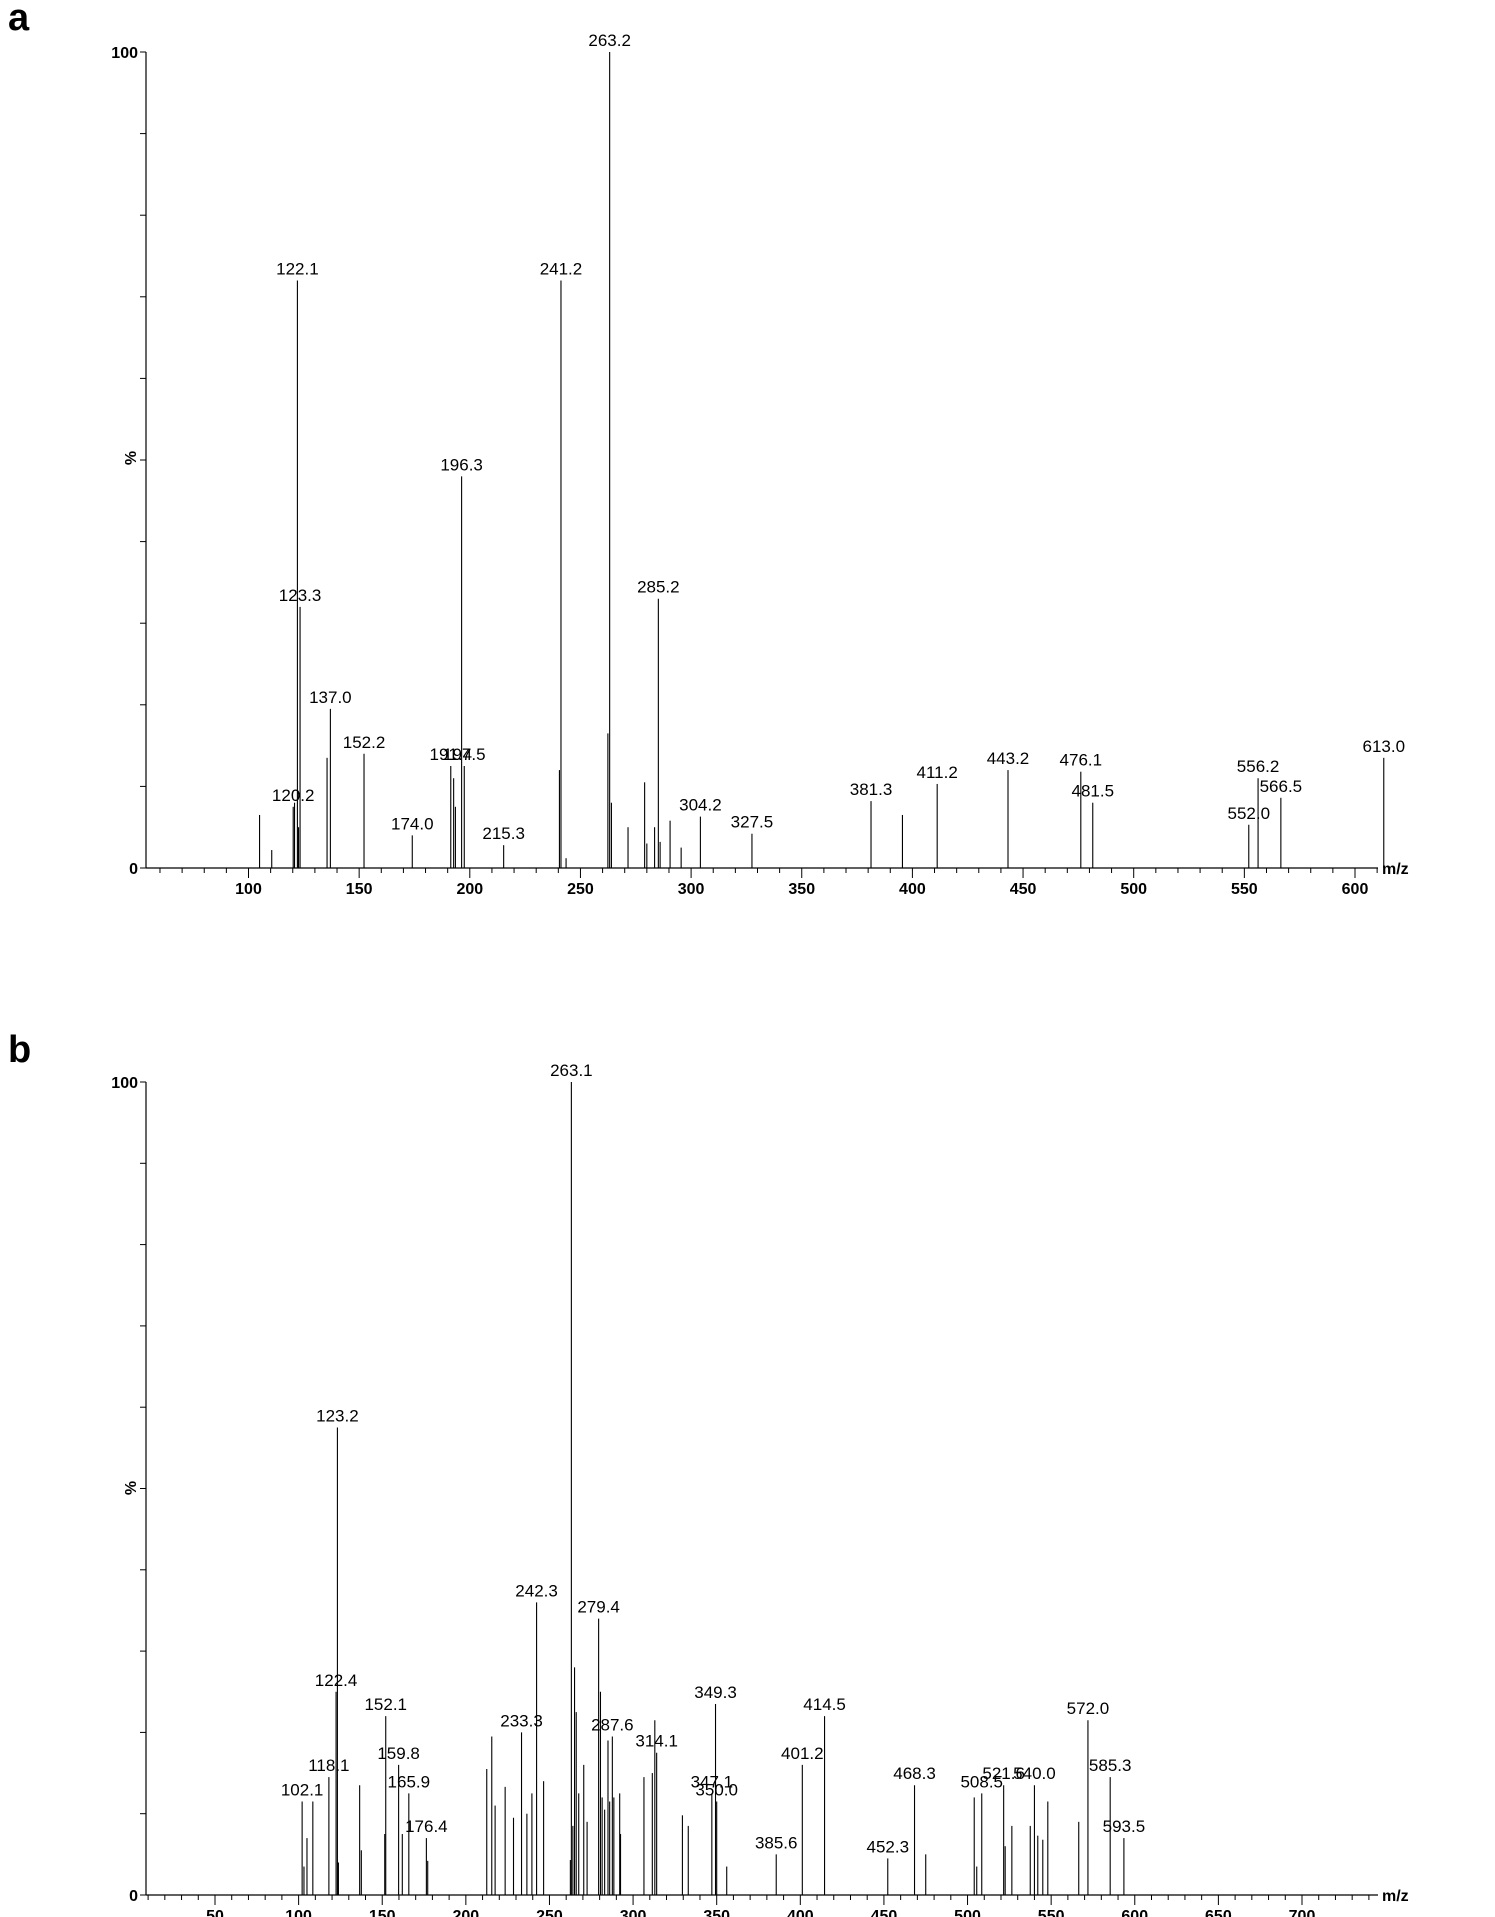 The width and height of the screenshot is (1495, 1917). I want to click on peak-label: 263.2, so click(609, 40).